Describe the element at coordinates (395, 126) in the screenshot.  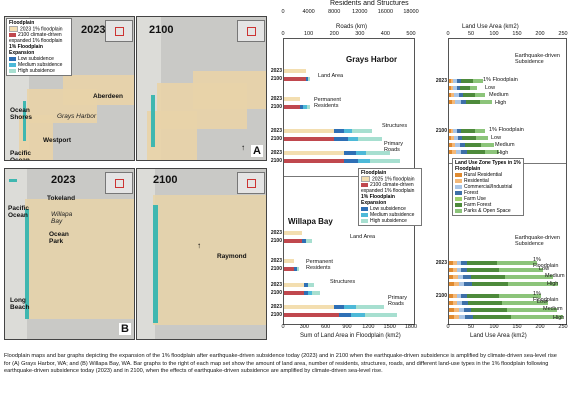
I see `annotation-structures: Structures` at that location.